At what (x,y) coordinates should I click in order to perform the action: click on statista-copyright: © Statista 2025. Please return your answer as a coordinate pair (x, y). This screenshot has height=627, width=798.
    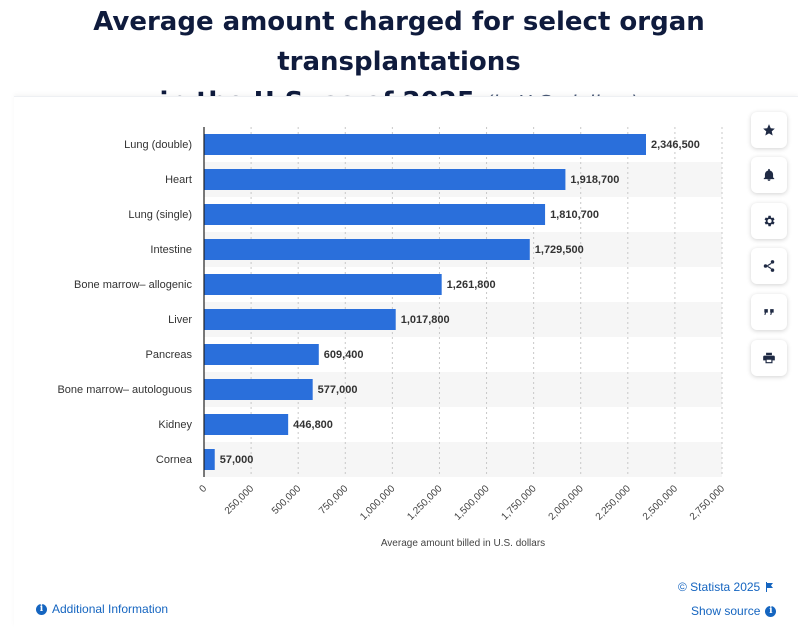
    Looking at the image, I should click on (726, 587).